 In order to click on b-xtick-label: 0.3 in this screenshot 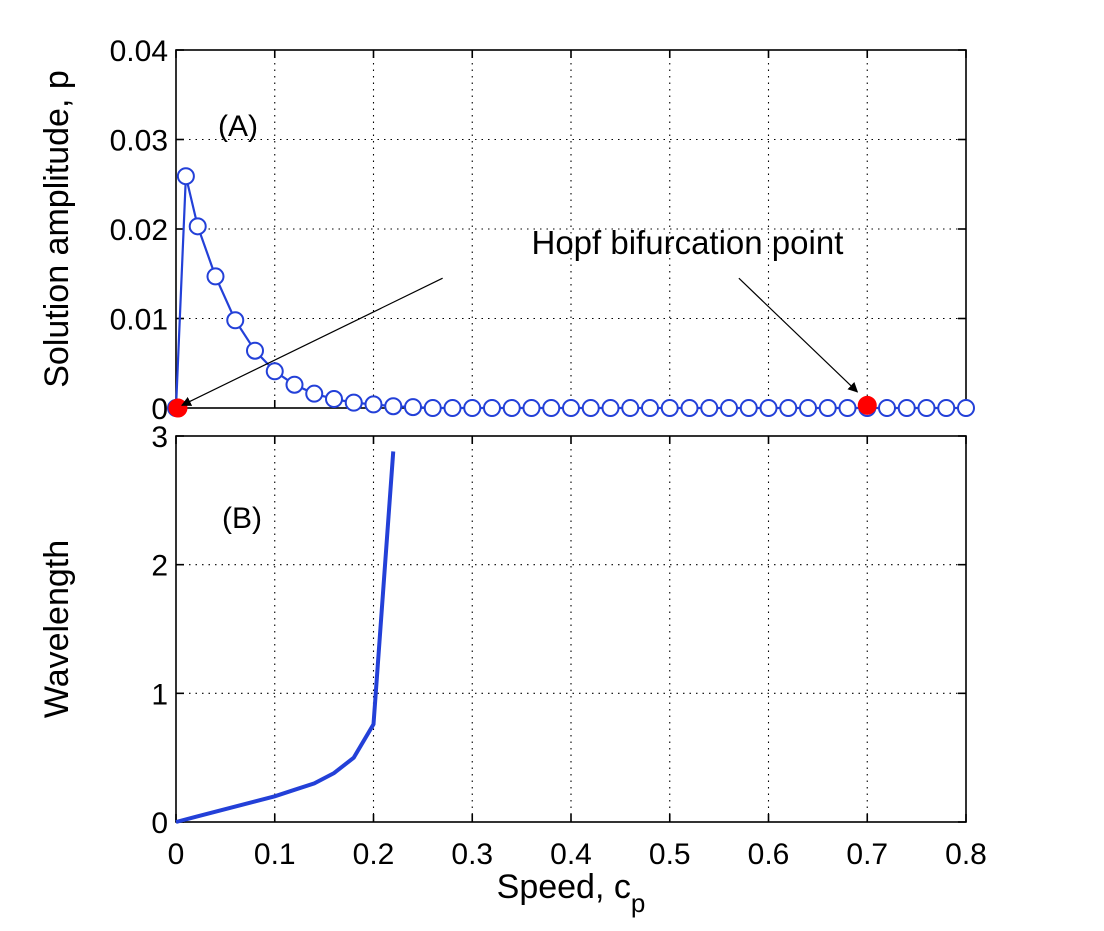, I will do `click(472, 854)`.